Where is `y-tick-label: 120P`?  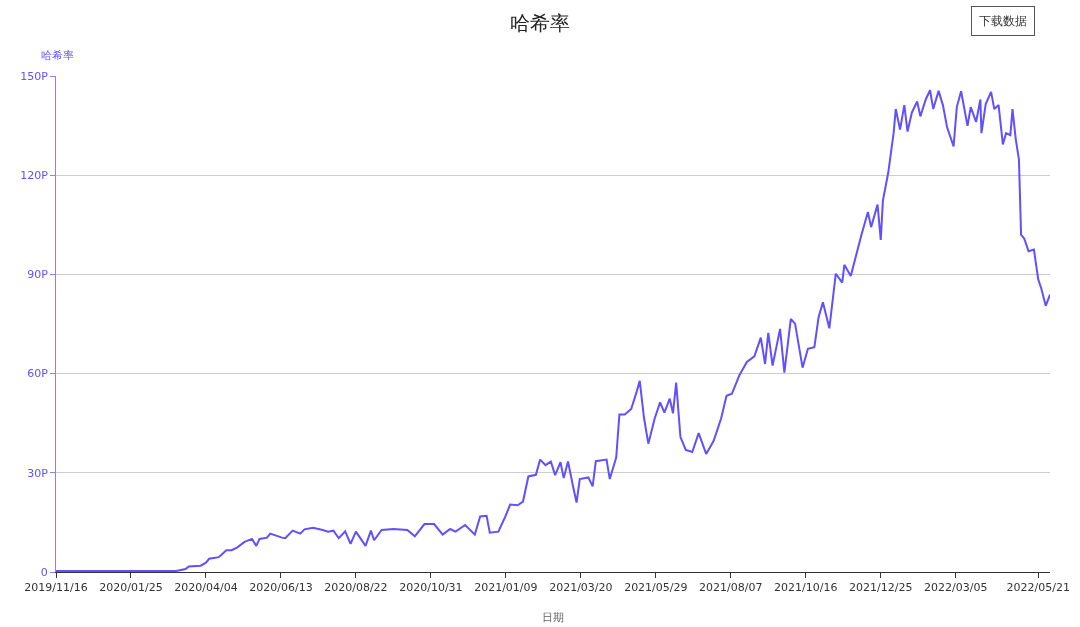
y-tick-label: 120P is located at coordinates (34, 176).